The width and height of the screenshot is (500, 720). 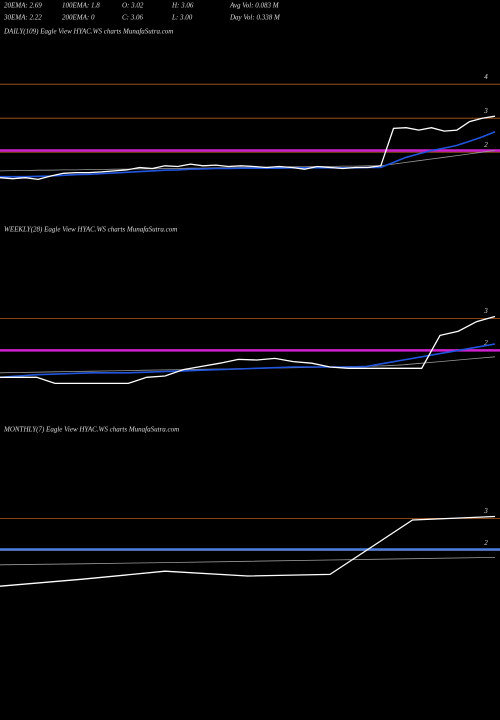 I want to click on header-stat: C: 3.06, so click(x=133, y=18).